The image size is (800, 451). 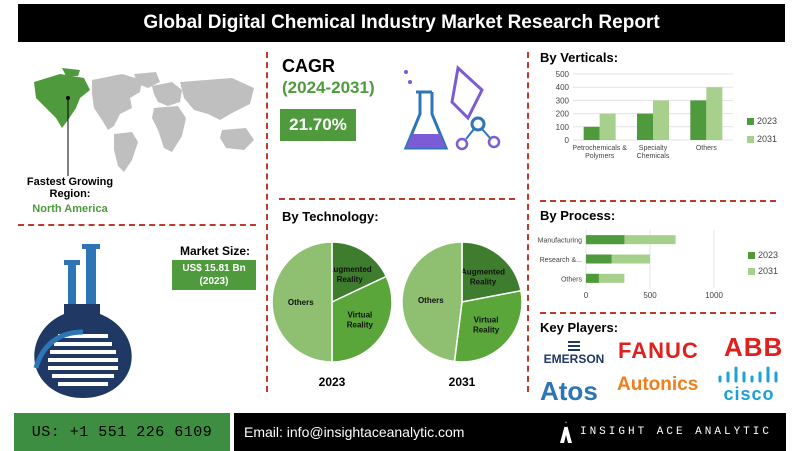 What do you see at coordinates (137, 225) in the screenshot?
I see `divider-left` at bounding box center [137, 225].